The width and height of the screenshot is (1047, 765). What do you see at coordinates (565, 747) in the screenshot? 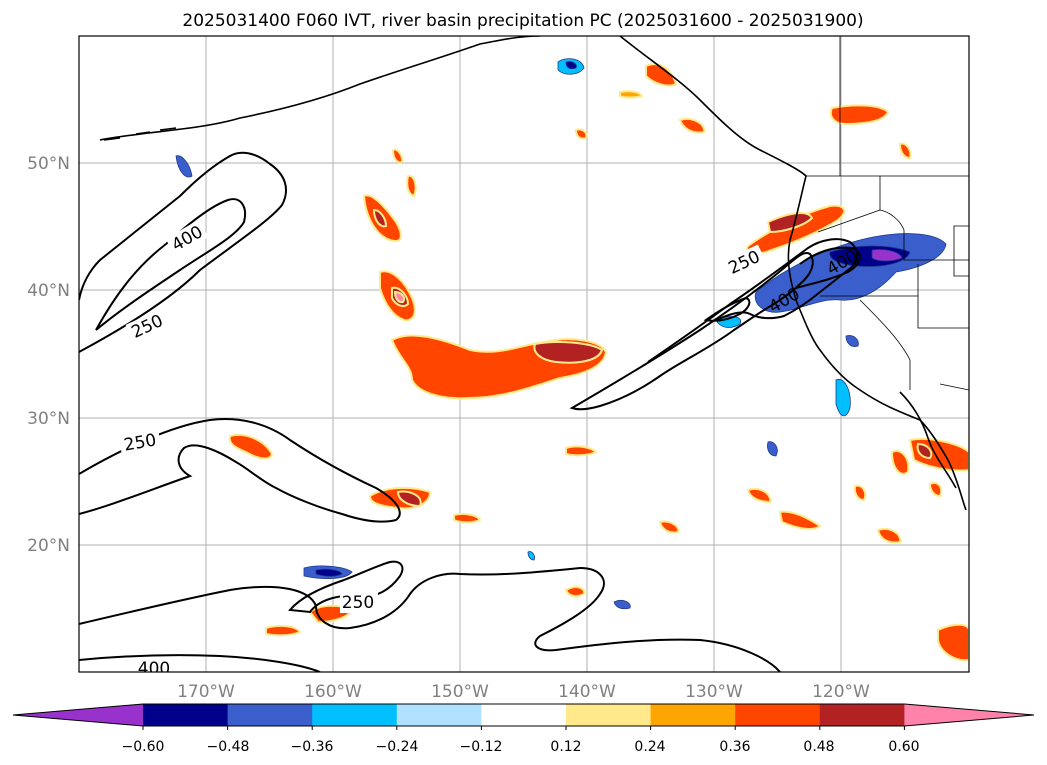
I see `colorbar-tick: 0.12` at bounding box center [565, 747].